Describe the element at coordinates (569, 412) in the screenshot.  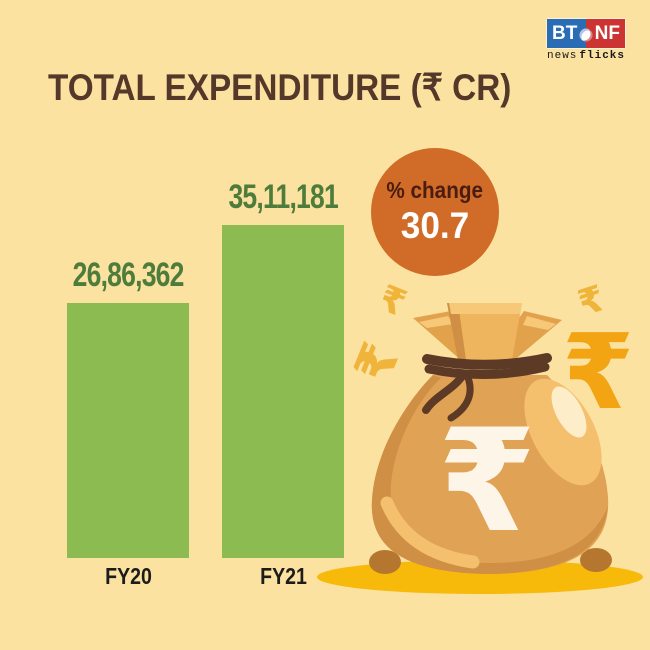
I see `bag-gloss-shine` at that location.